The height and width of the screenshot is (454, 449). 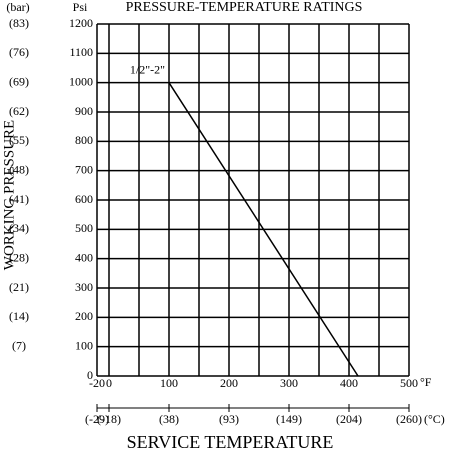 I want to click on y2-tick-label: (21), so click(x=19, y=287).